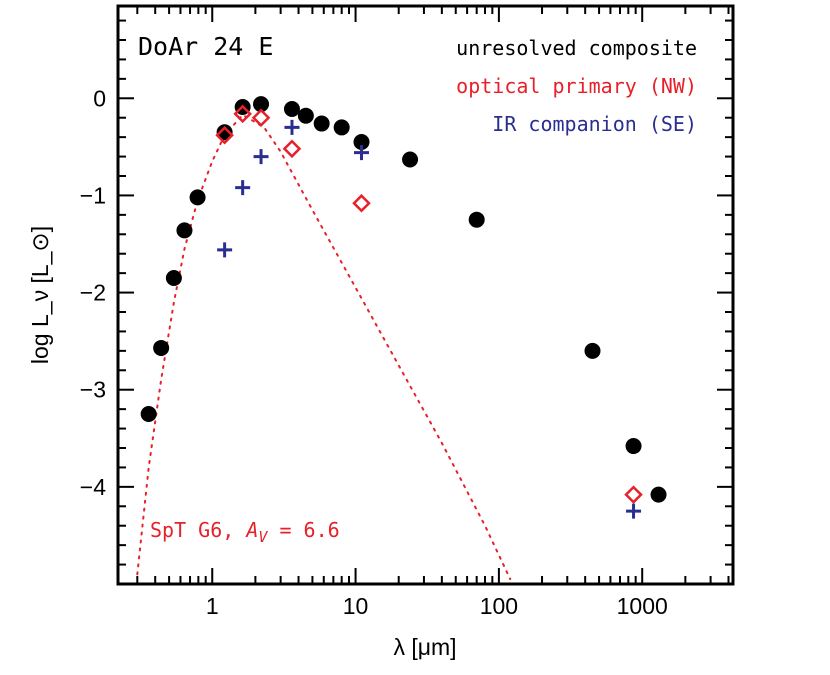 This screenshot has height=675, width=830. Describe the element at coordinates (205, 46) in the screenshot. I see `chart-title: DoAr 24 E` at that location.